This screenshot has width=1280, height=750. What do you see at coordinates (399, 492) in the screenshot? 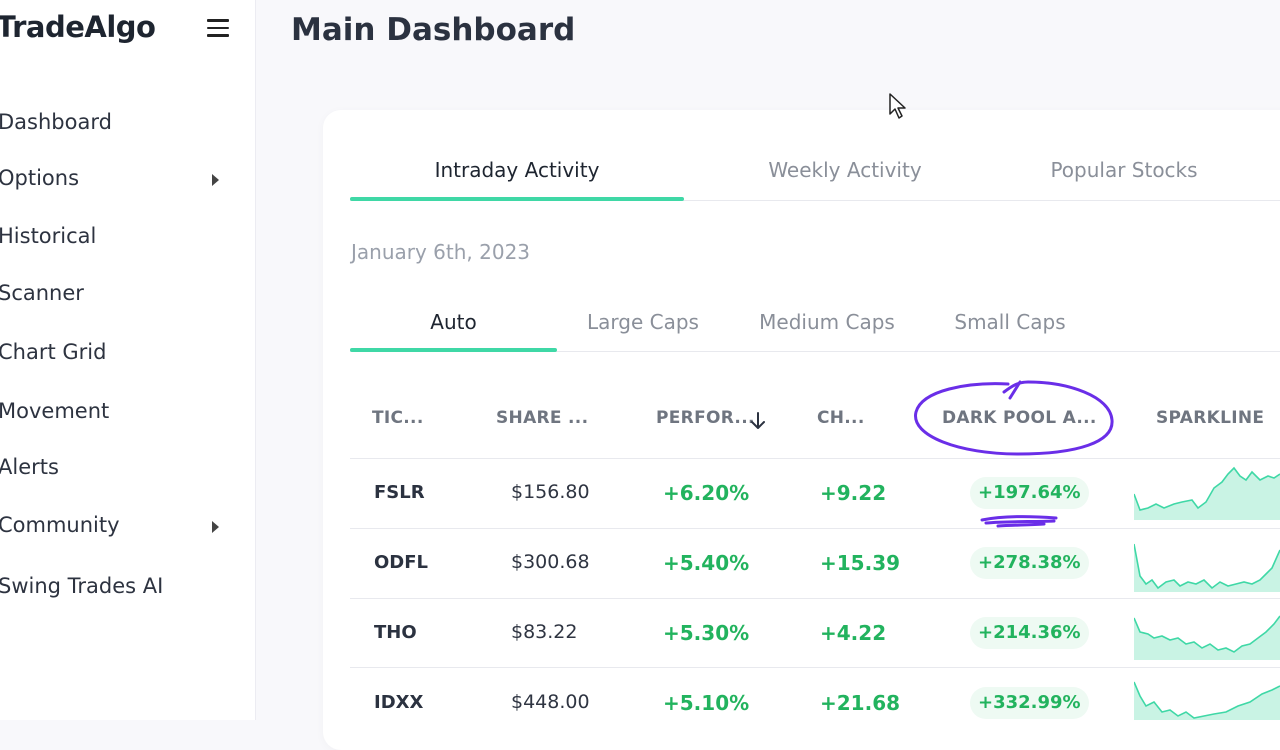
I see `ticker-cell: FSLR` at bounding box center [399, 492].